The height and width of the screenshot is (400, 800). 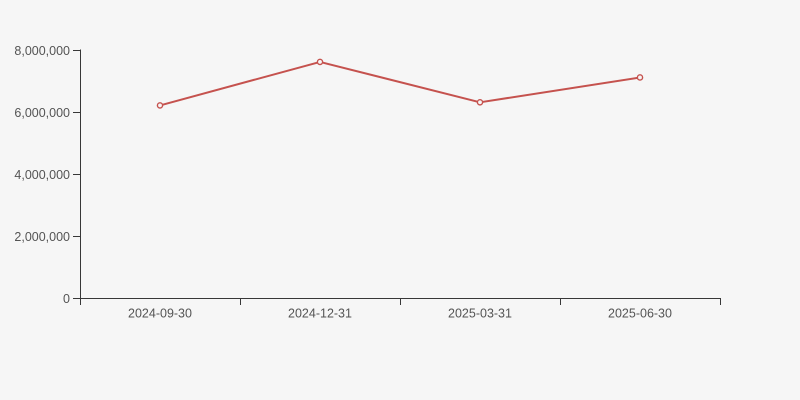 What do you see at coordinates (320, 314) in the screenshot?
I see `x-axis-tick-label: 2024-12-31` at bounding box center [320, 314].